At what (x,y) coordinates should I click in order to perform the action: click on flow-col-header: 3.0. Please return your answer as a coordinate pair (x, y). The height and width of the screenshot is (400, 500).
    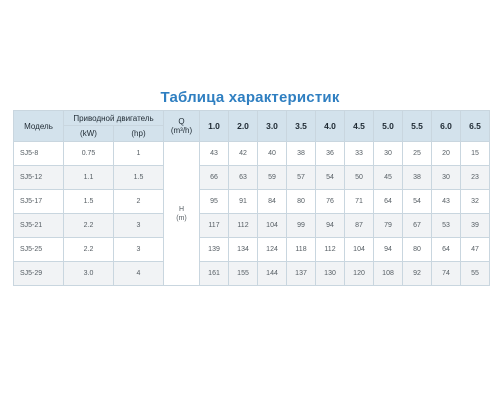
    Looking at the image, I should click on (272, 126).